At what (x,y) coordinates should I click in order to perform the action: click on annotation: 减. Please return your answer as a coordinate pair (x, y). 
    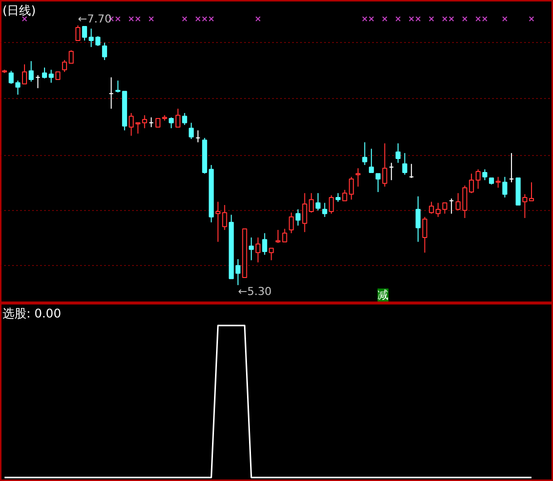
    Looking at the image, I should click on (383, 295).